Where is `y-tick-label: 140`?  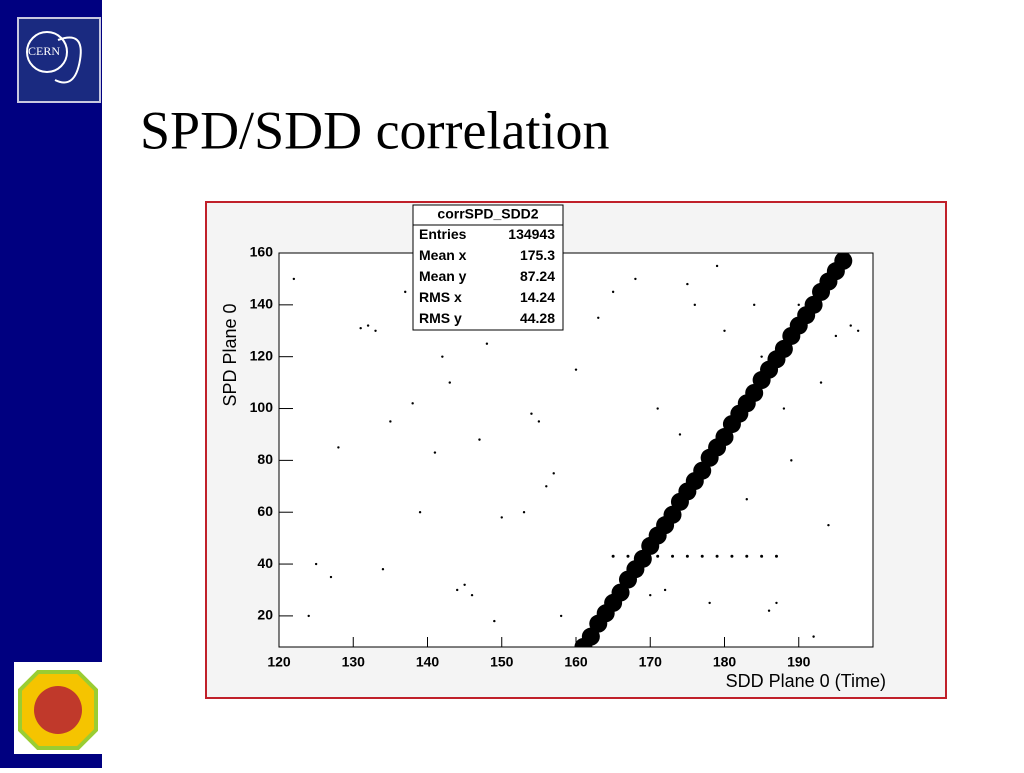
y-tick-label: 140 is located at coordinates (262, 304).